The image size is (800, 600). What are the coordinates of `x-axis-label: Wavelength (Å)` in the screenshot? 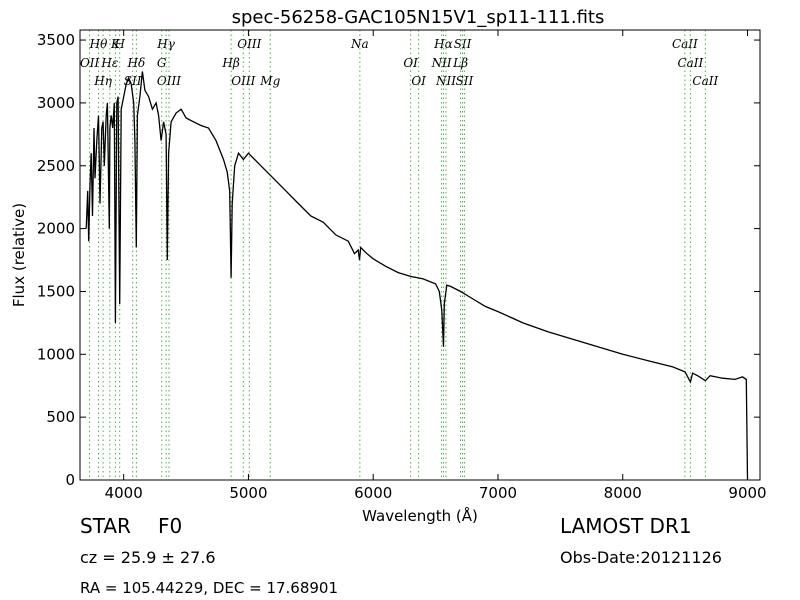 It's located at (420, 515).